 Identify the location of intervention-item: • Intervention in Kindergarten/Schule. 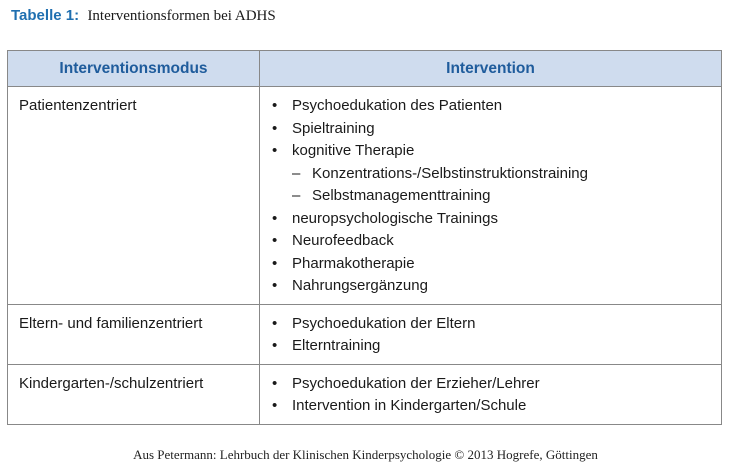
(493, 406).